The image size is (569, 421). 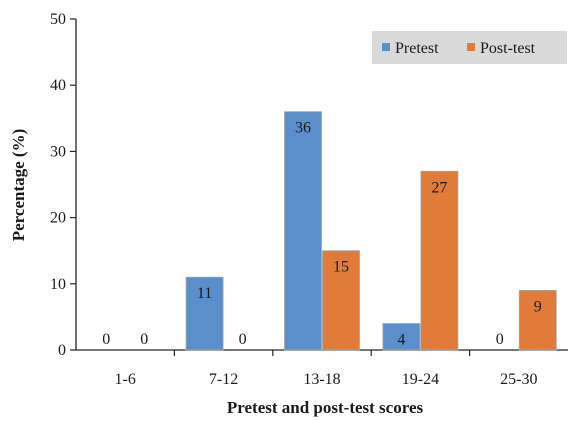 What do you see at coordinates (518, 379) in the screenshot?
I see `x-tick-label: 25-30` at bounding box center [518, 379].